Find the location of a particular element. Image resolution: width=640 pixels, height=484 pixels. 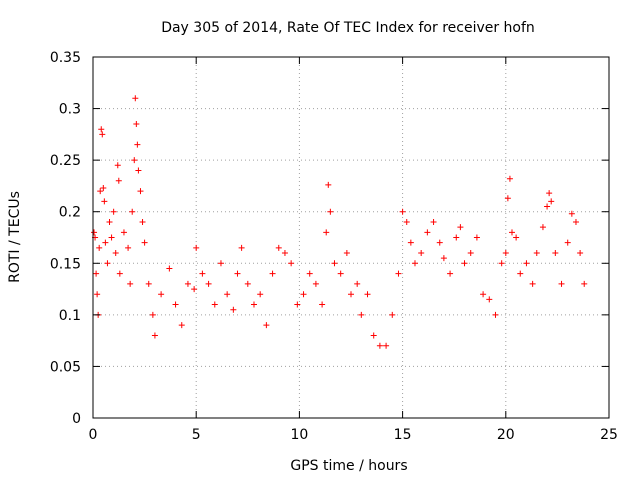

x-tick-label: 0 is located at coordinates (93, 435).